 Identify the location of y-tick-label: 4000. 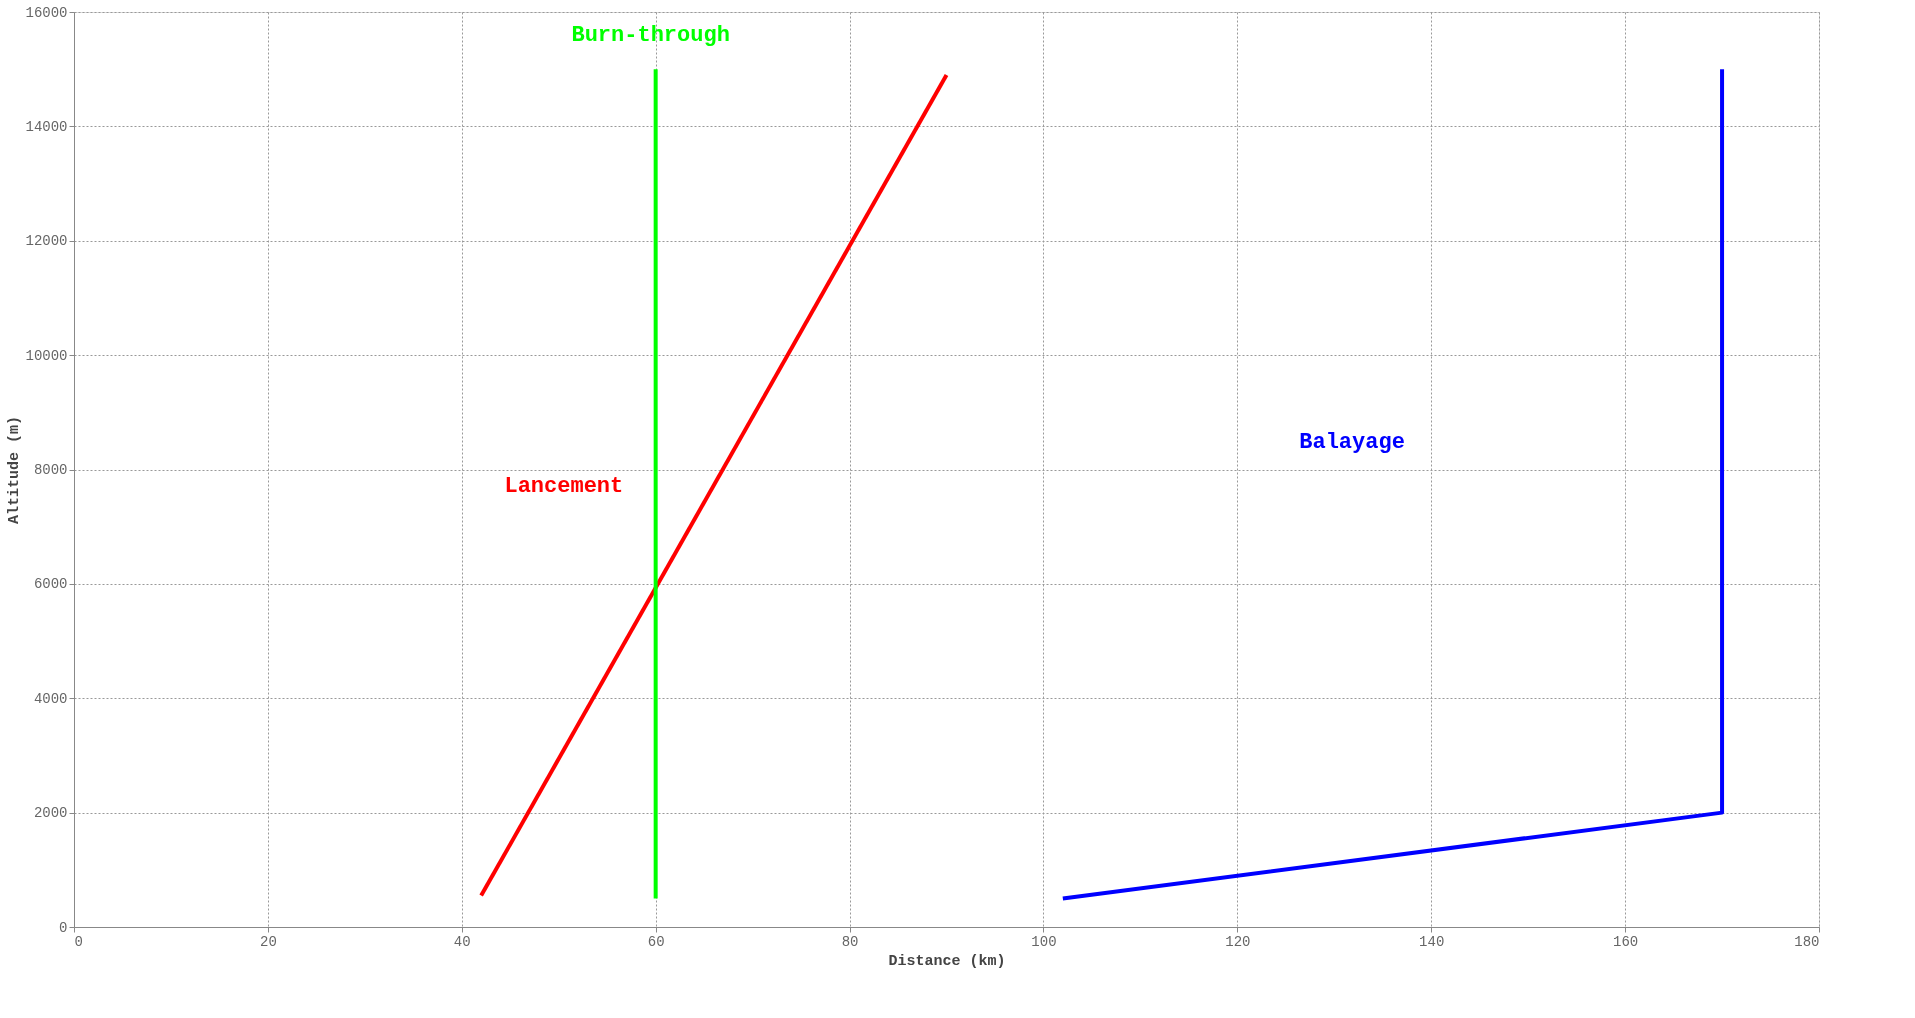
(50, 698).